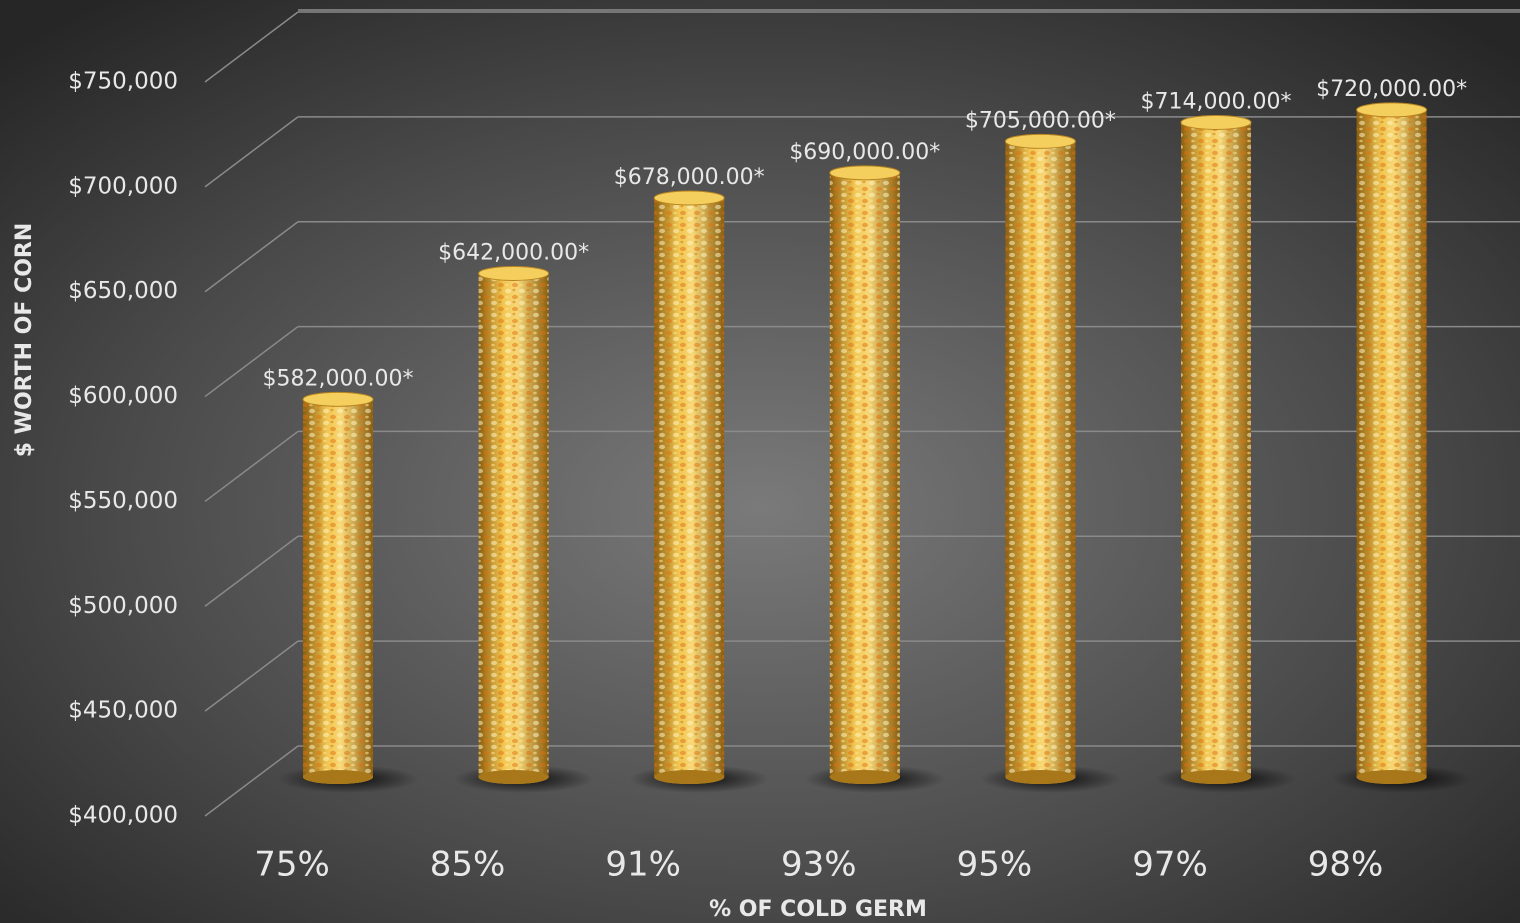  What do you see at coordinates (123, 82) in the screenshot?
I see `y-tick-label: $750,000` at bounding box center [123, 82].